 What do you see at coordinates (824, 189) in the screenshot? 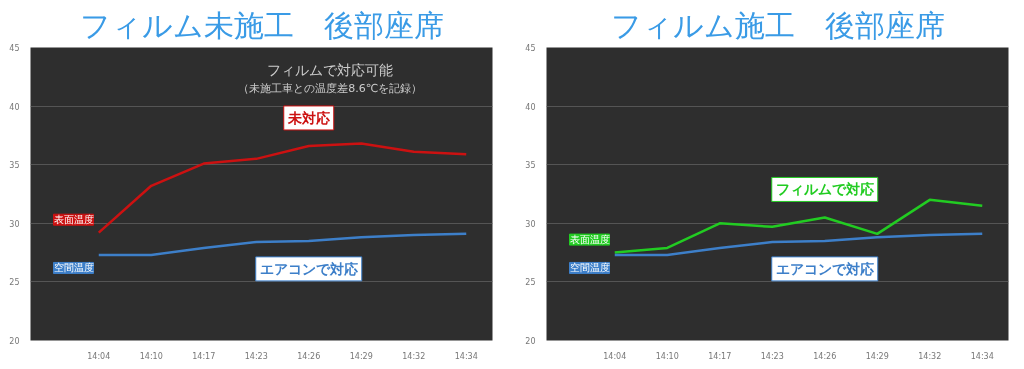
I see `annotation: フィルムで対応` at bounding box center [824, 189].